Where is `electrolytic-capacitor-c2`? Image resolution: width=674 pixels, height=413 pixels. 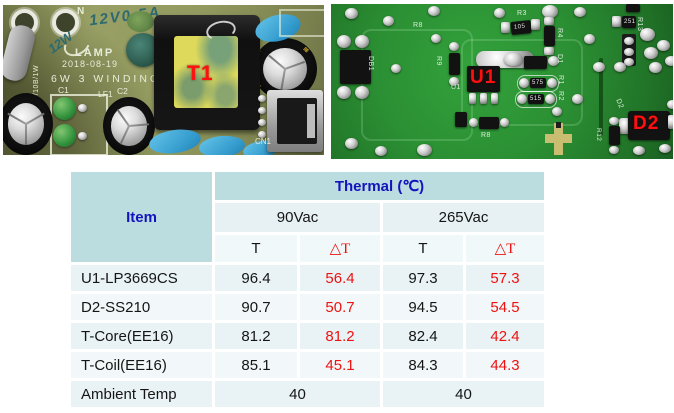 electrolytic-capacitor-c2 is located at coordinates (129, 126).